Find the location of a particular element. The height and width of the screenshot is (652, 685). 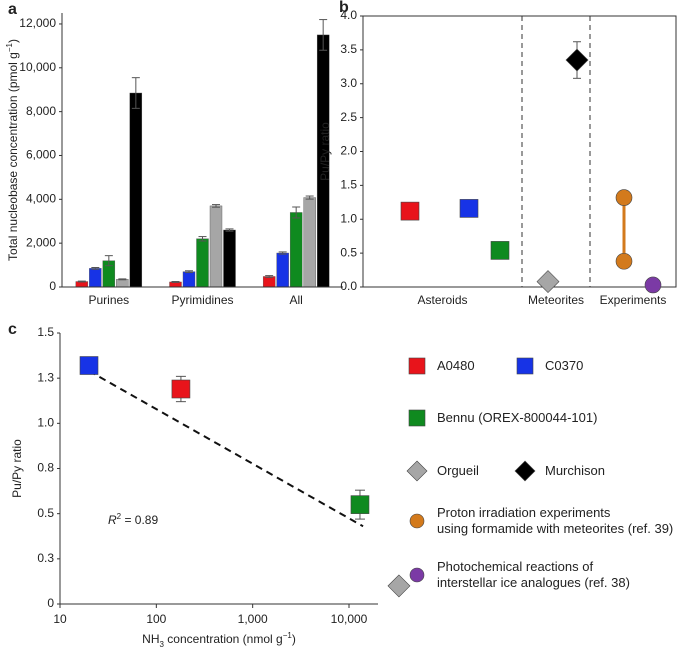

y-tick-label: 1.0 is located at coordinates (348, 218).